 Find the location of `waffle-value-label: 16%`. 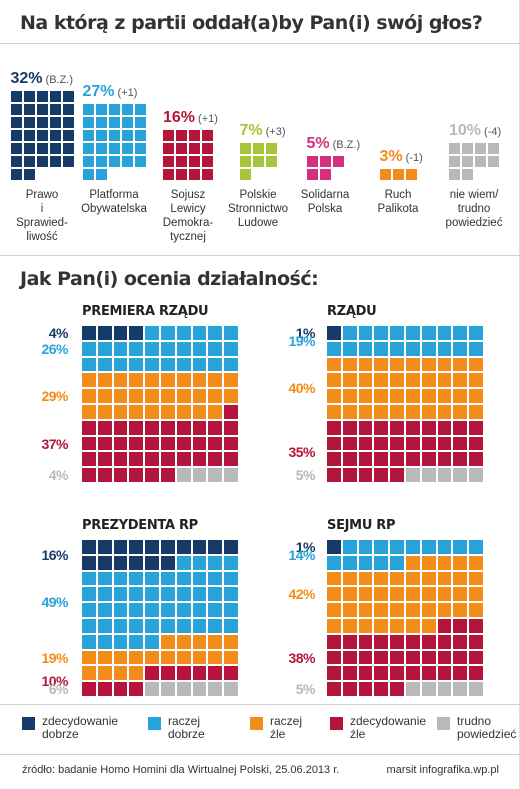

waffle-value-label: 16% is located at coordinates (54, 554).